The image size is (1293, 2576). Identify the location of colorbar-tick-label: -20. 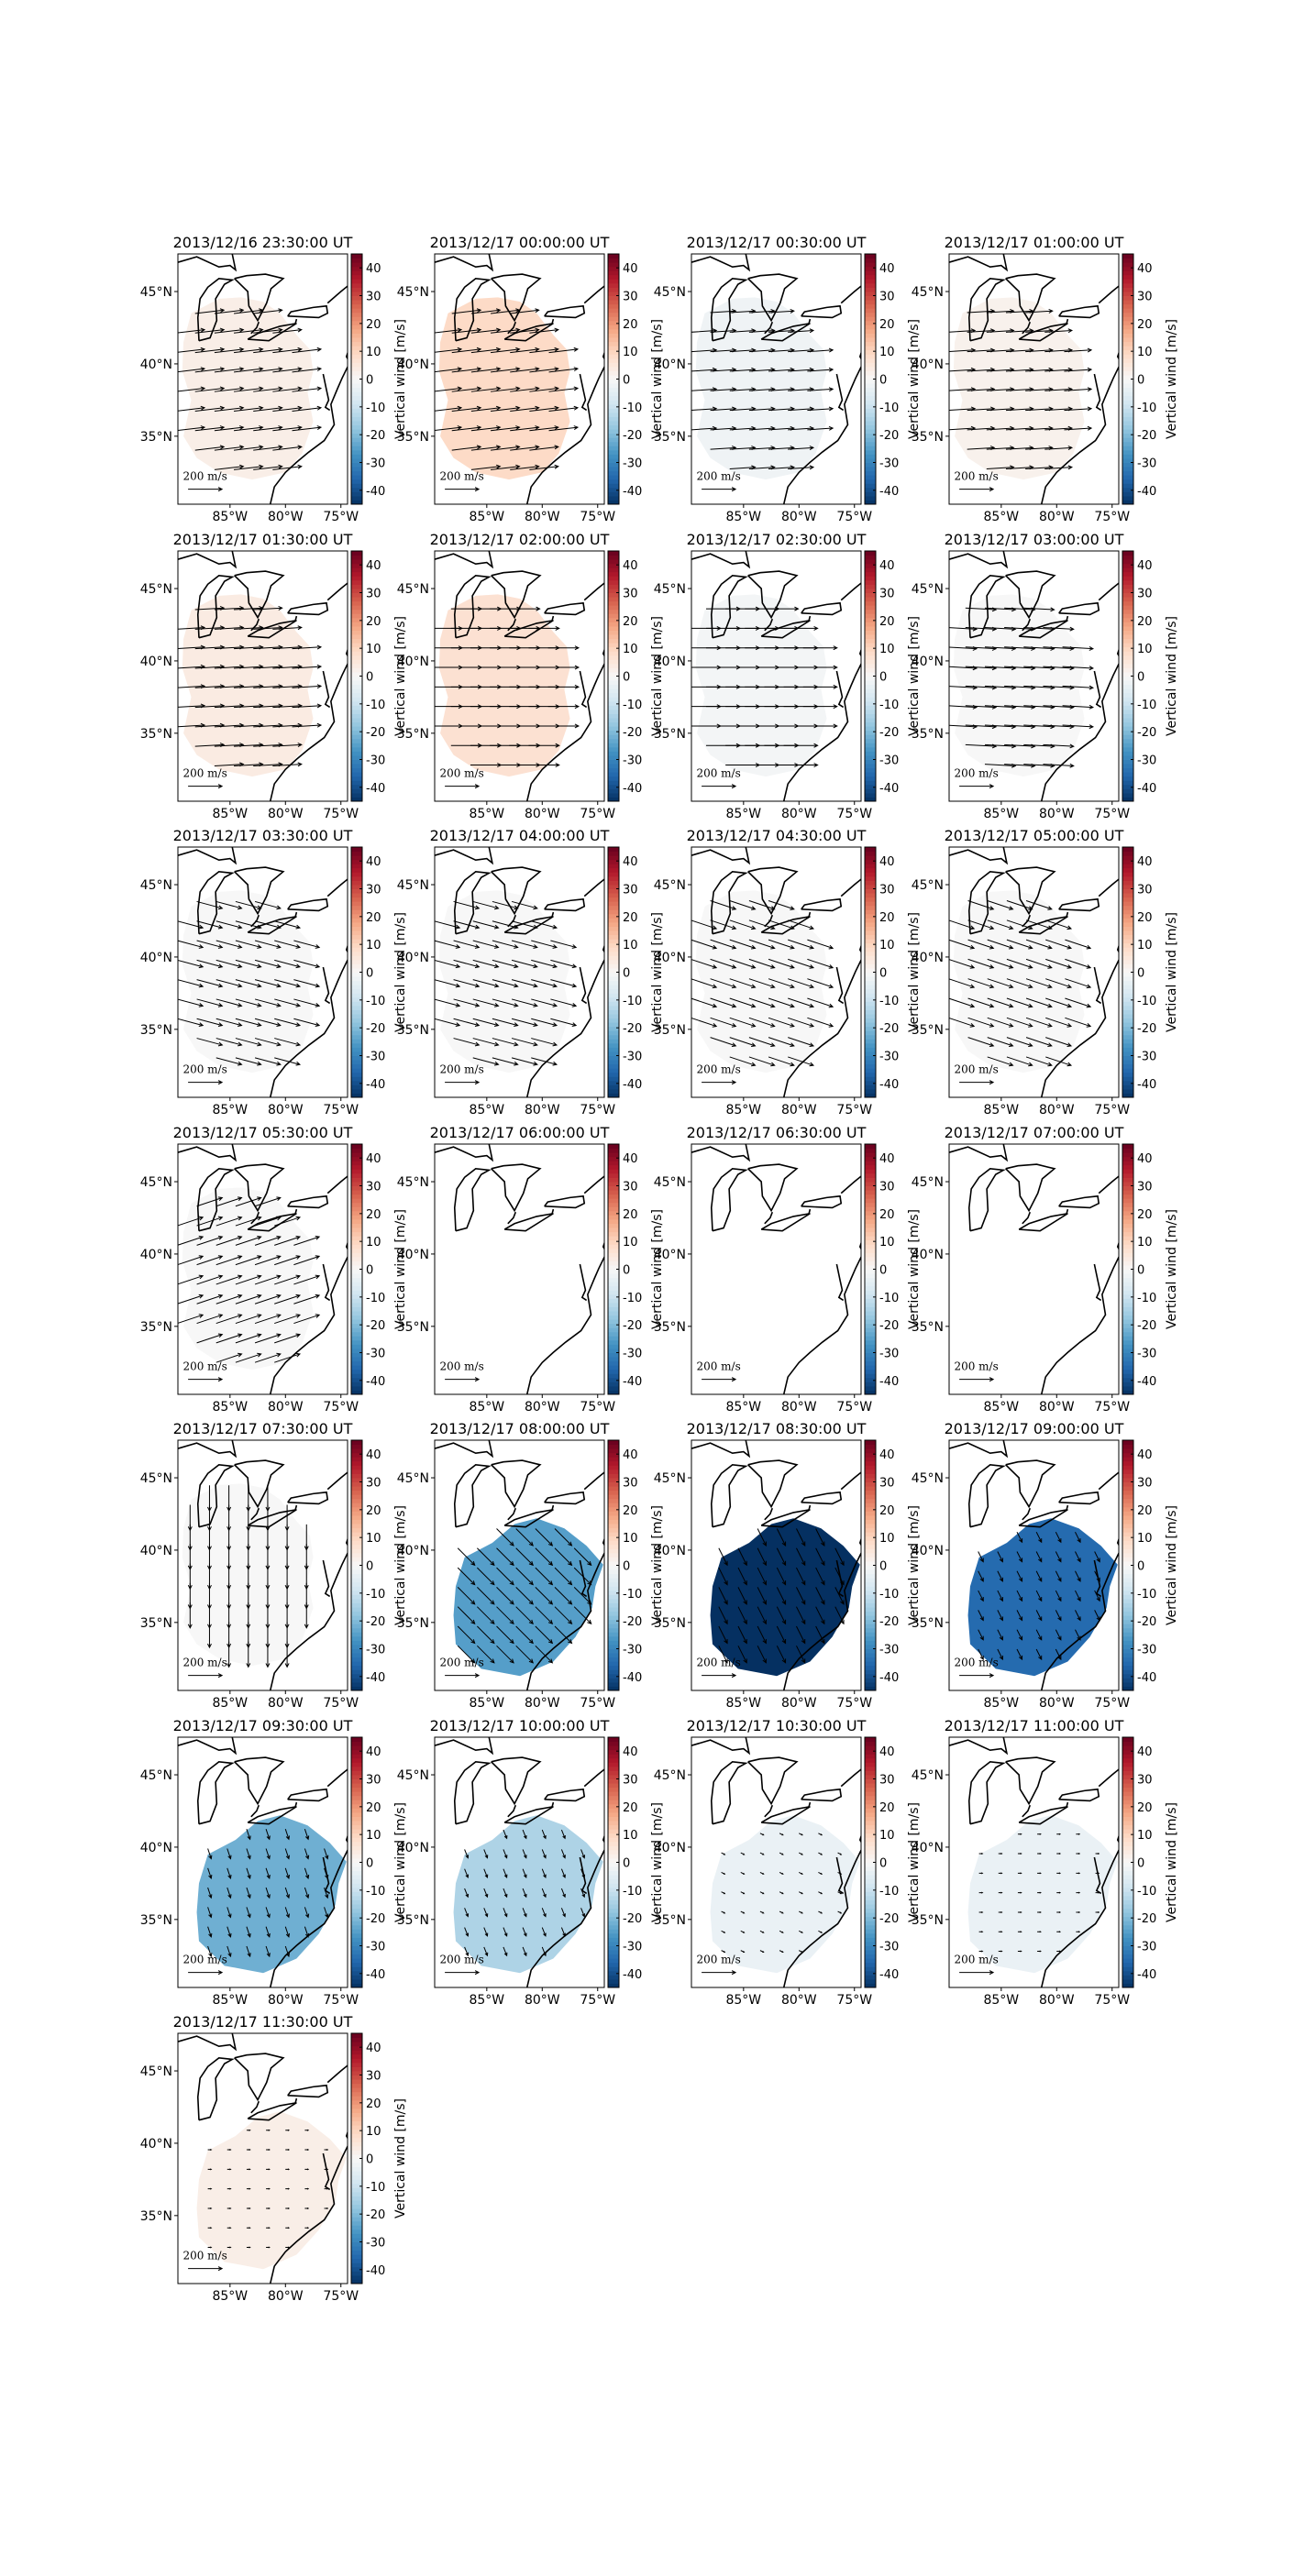
(1146, 436).